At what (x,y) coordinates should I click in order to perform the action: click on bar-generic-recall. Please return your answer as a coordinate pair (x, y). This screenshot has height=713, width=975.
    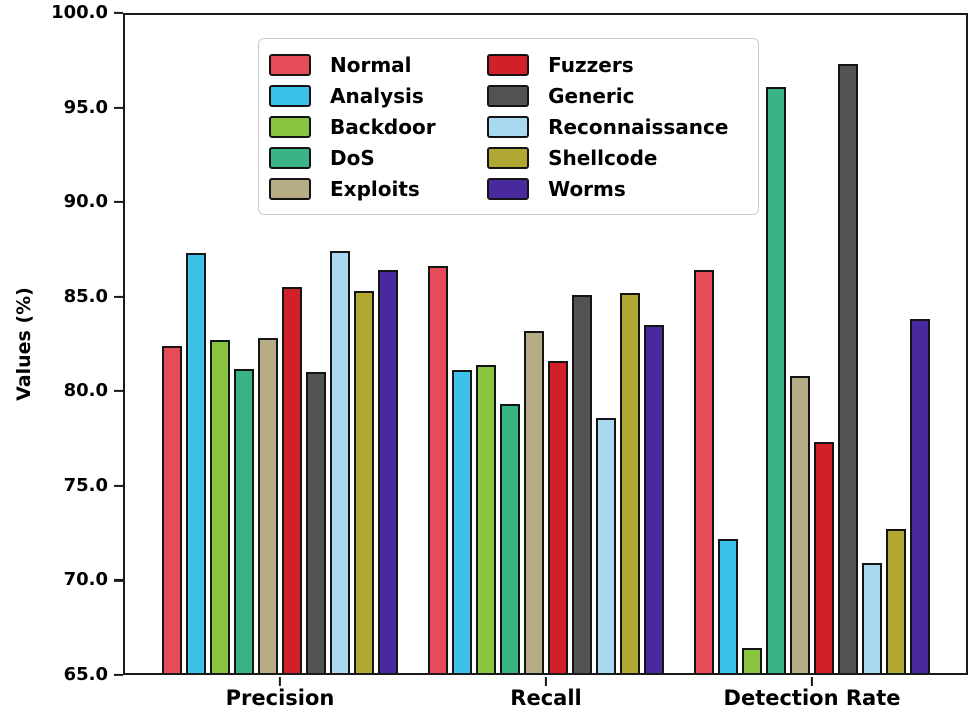
    Looking at the image, I should click on (582, 483).